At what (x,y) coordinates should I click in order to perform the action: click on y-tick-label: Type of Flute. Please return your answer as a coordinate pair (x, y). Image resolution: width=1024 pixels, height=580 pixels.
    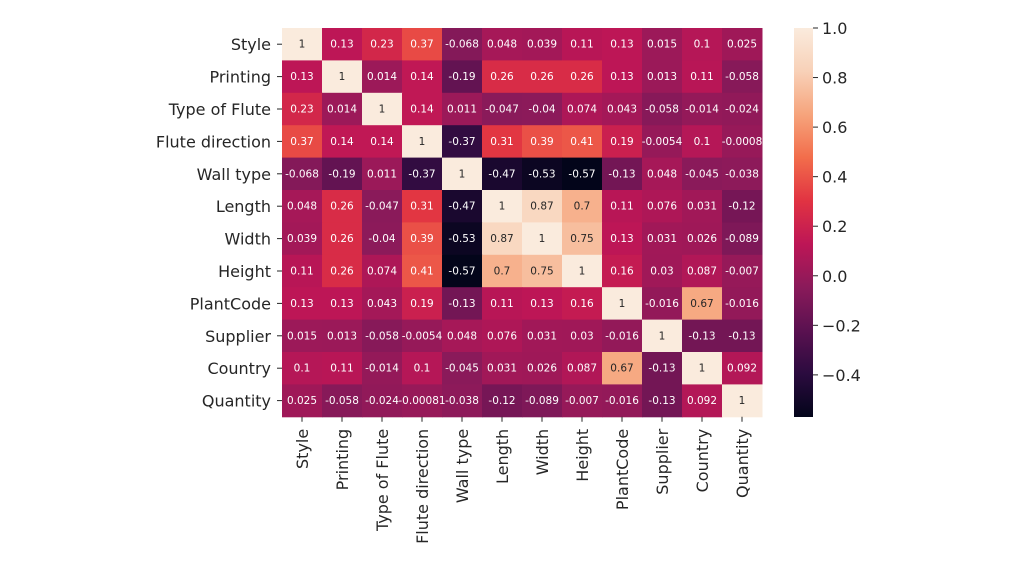
    Looking at the image, I should click on (219, 109).